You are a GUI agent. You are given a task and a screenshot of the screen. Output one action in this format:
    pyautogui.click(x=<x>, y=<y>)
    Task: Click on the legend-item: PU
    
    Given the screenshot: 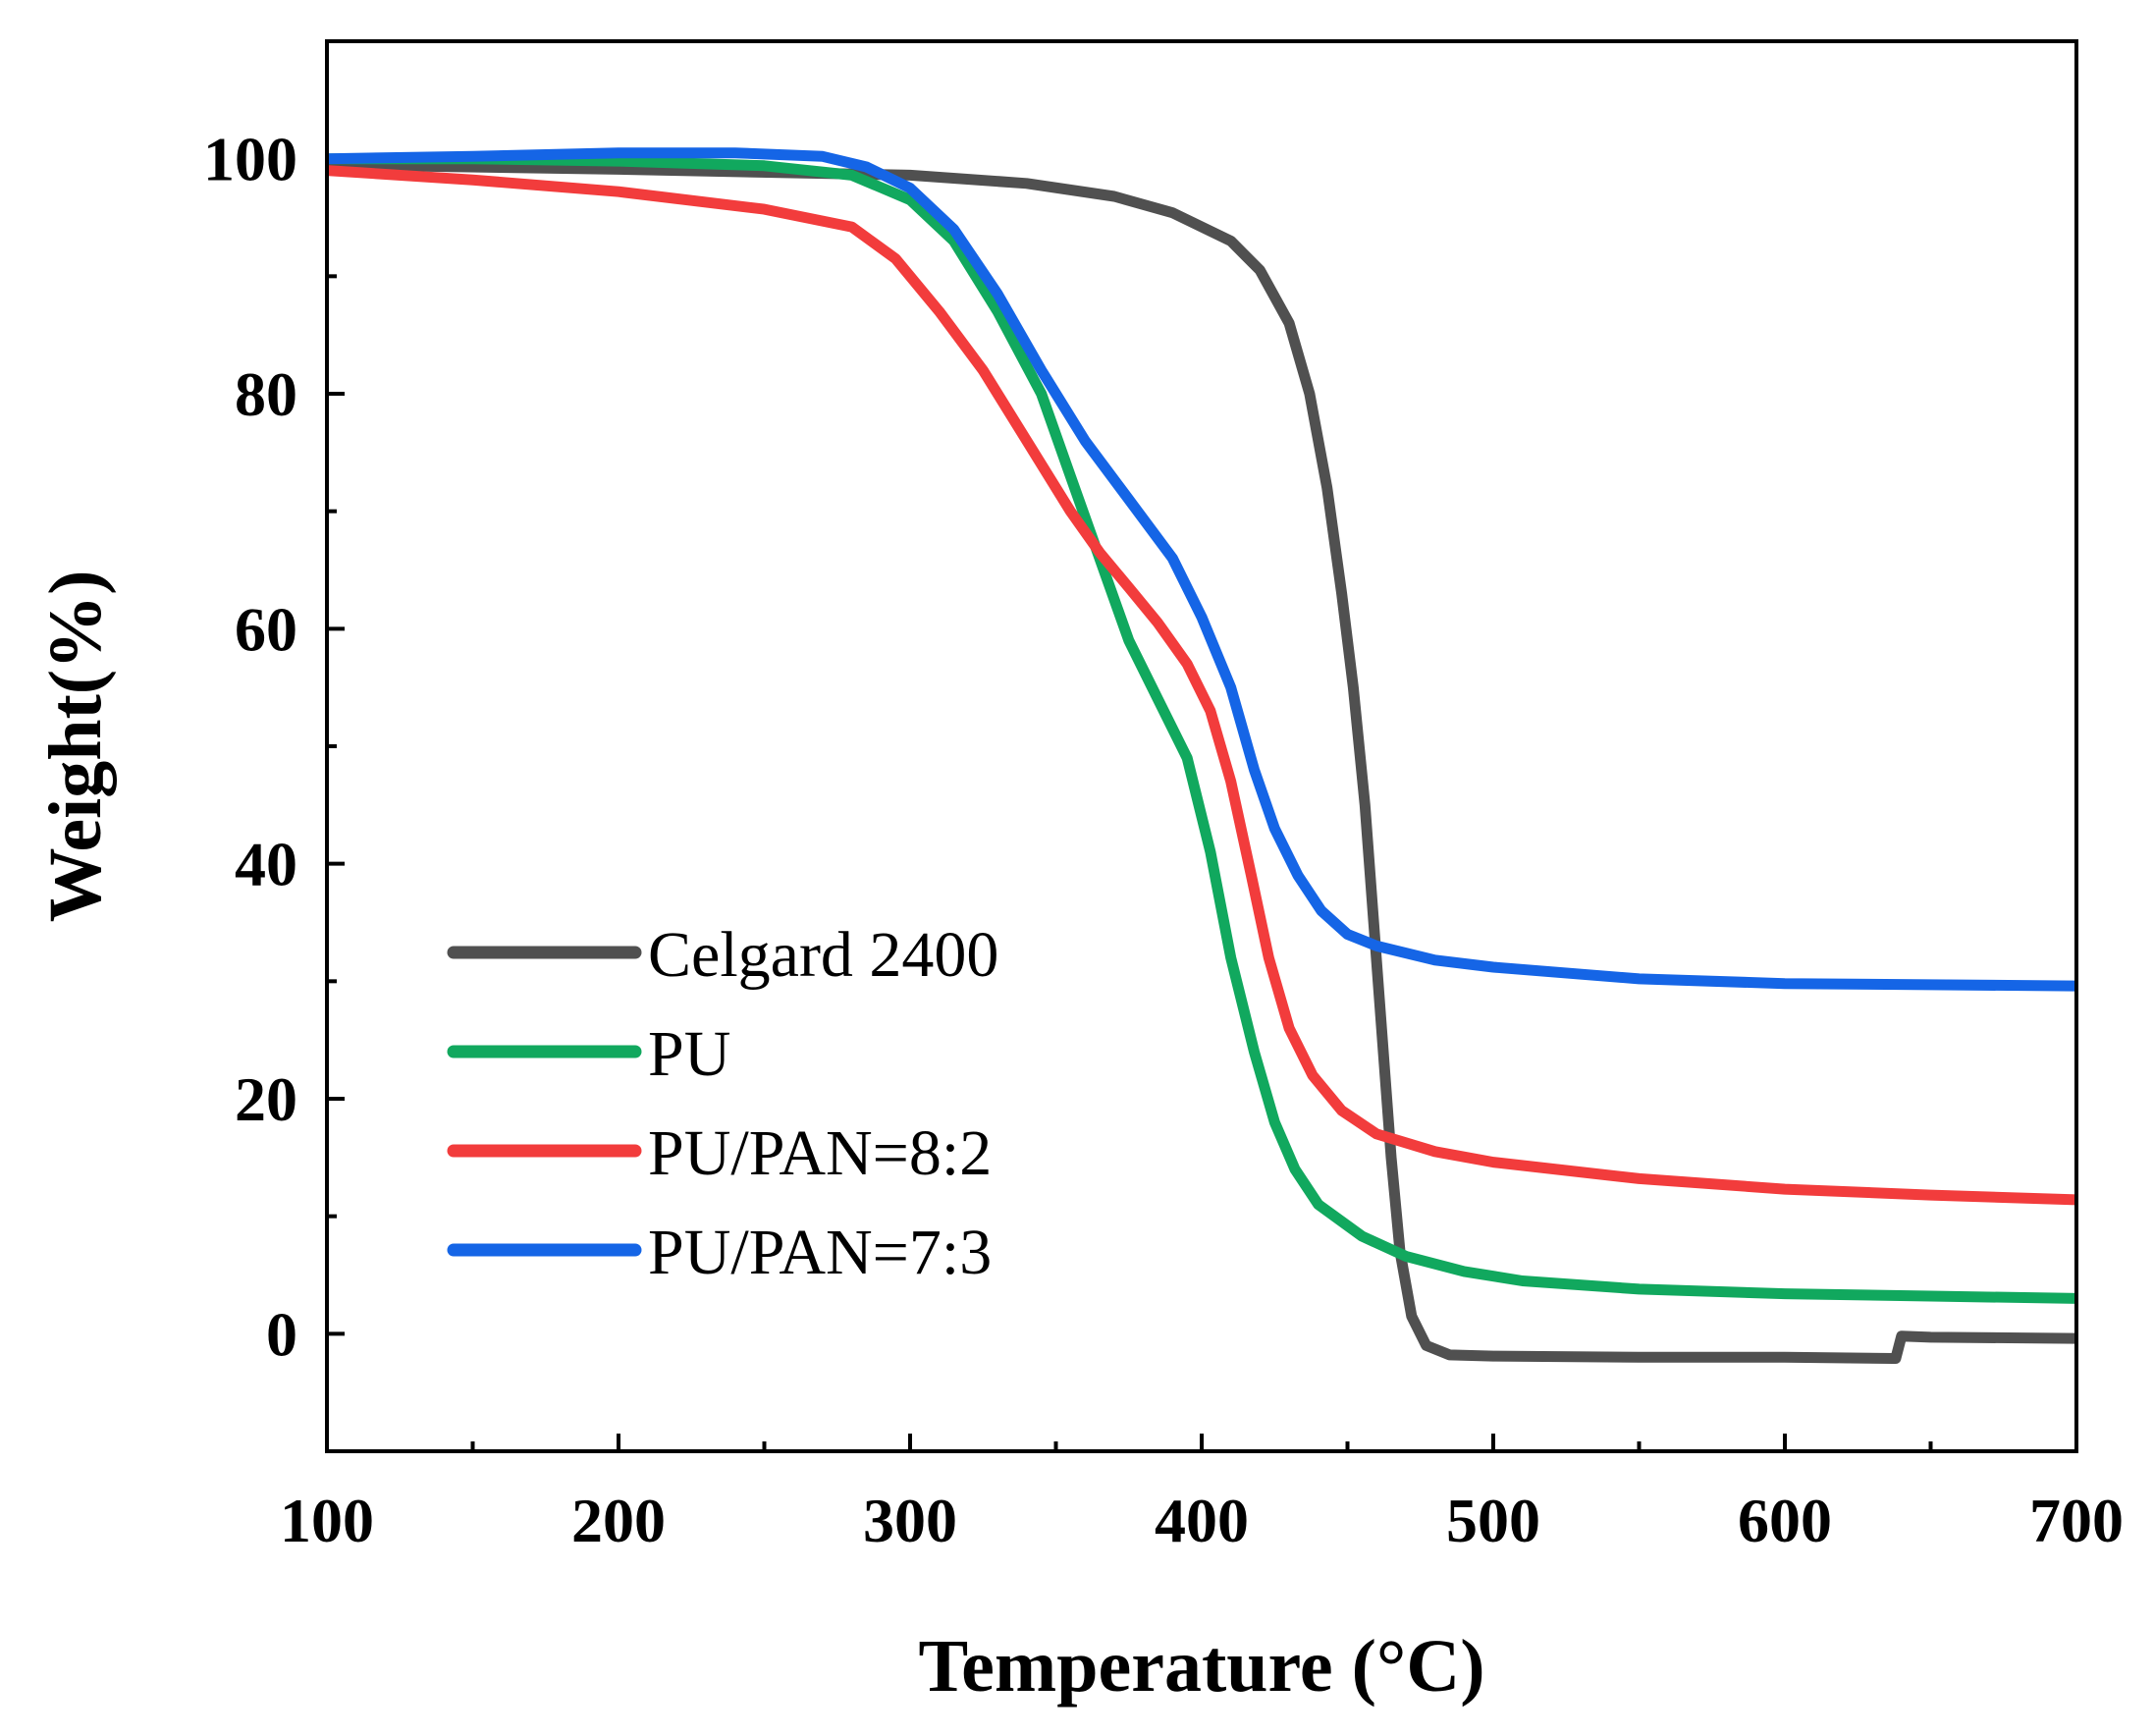 What is the action you would take?
    pyautogui.click(x=588, y=1054)
    